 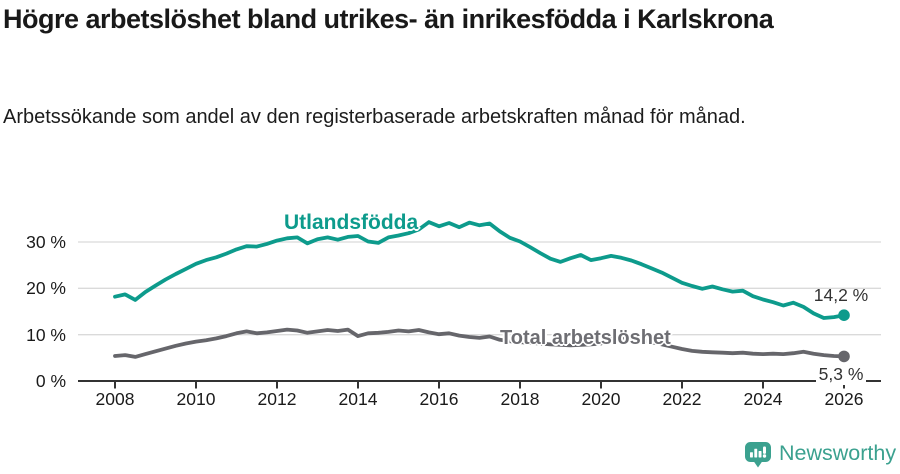 What do you see at coordinates (682, 399) in the screenshot?
I see `x-axis-label: 2022` at bounding box center [682, 399].